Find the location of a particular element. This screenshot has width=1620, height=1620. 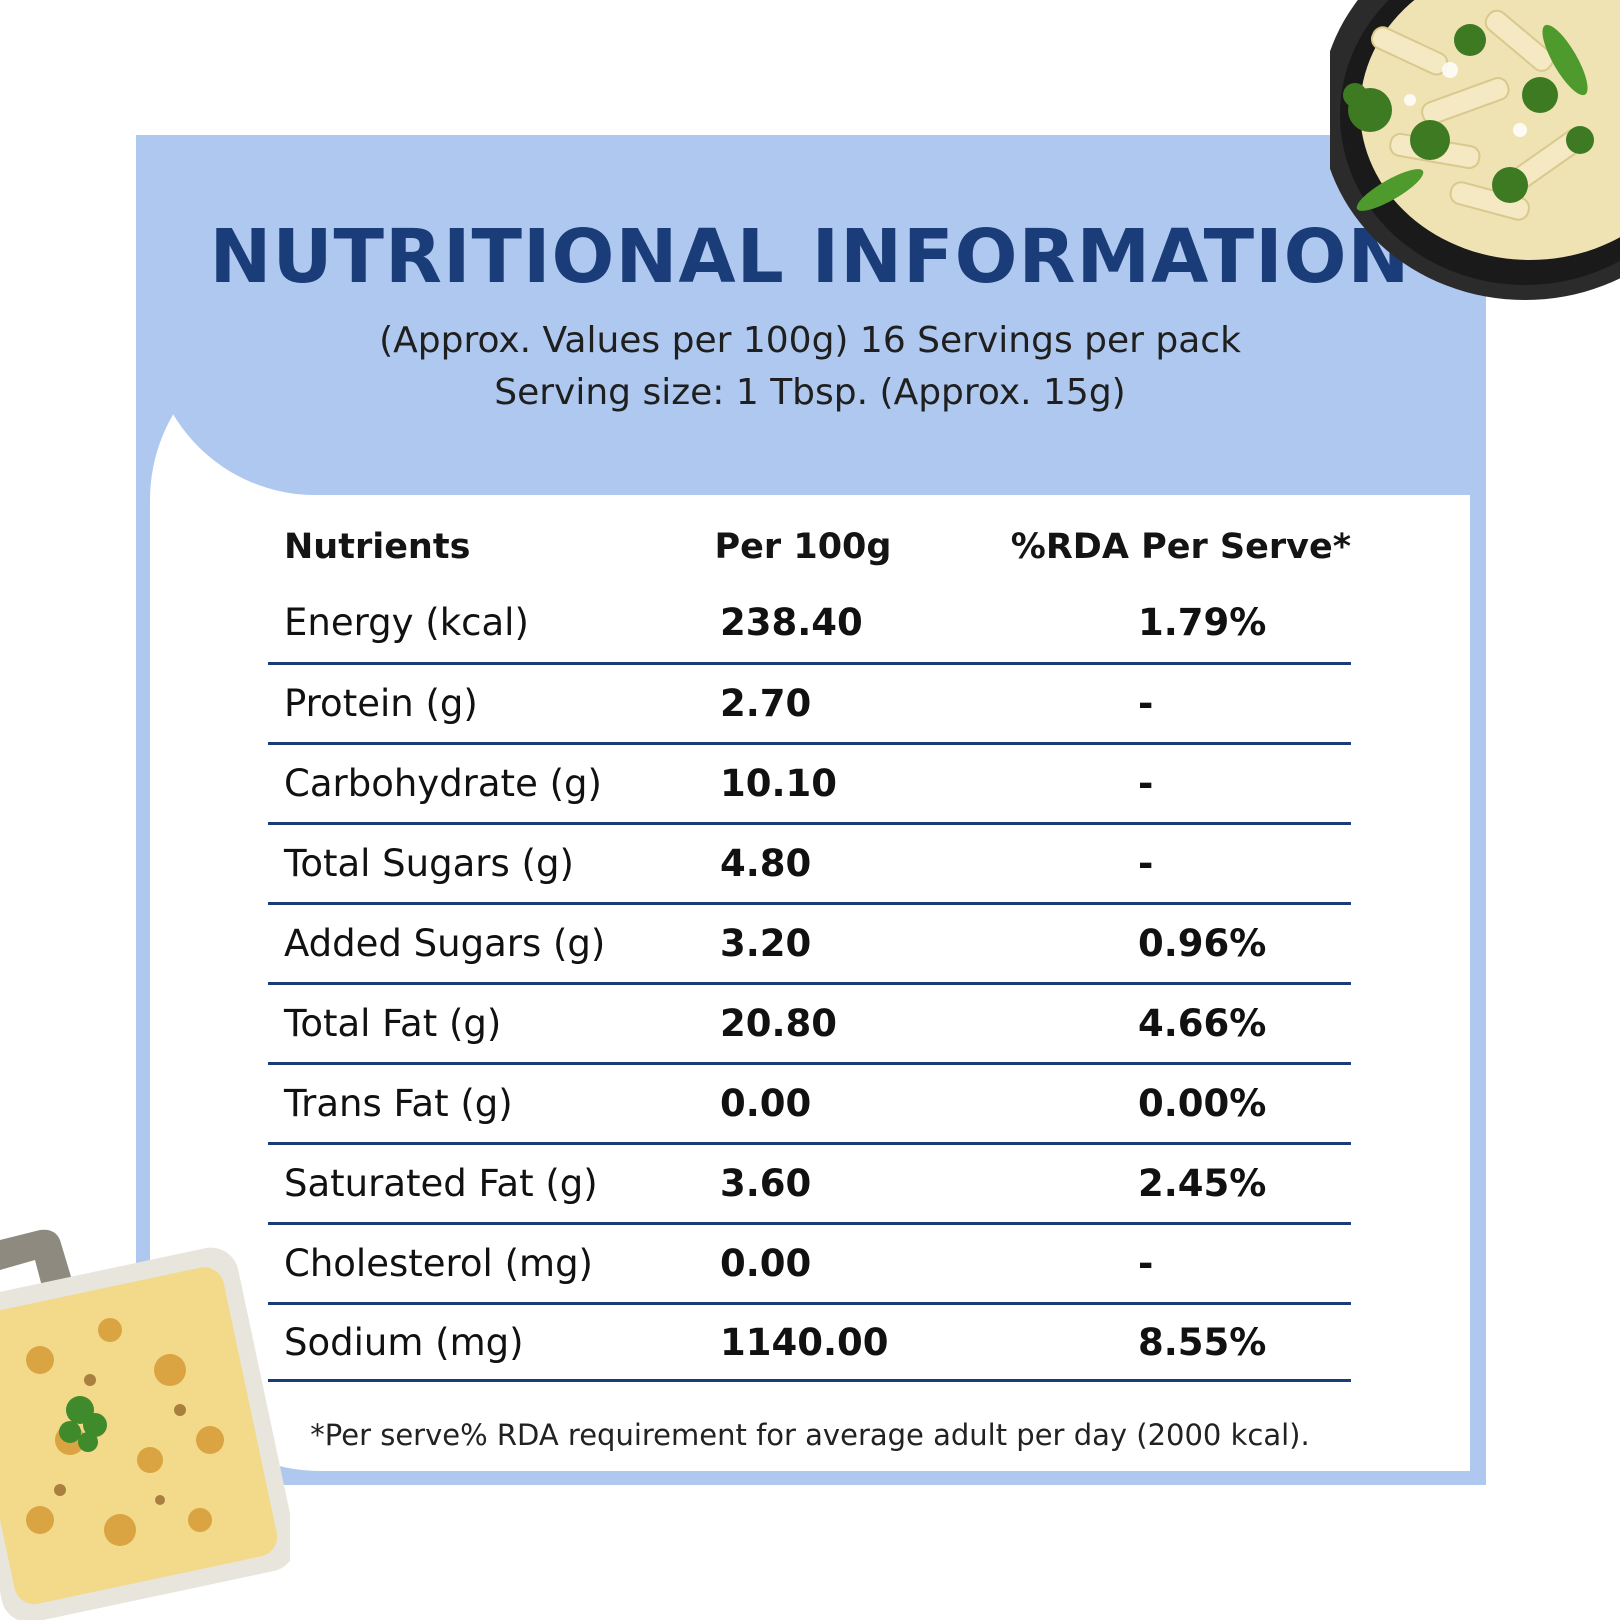

table-row: Carbohydrate (g) 10.10 - is located at coordinates (809, 782).